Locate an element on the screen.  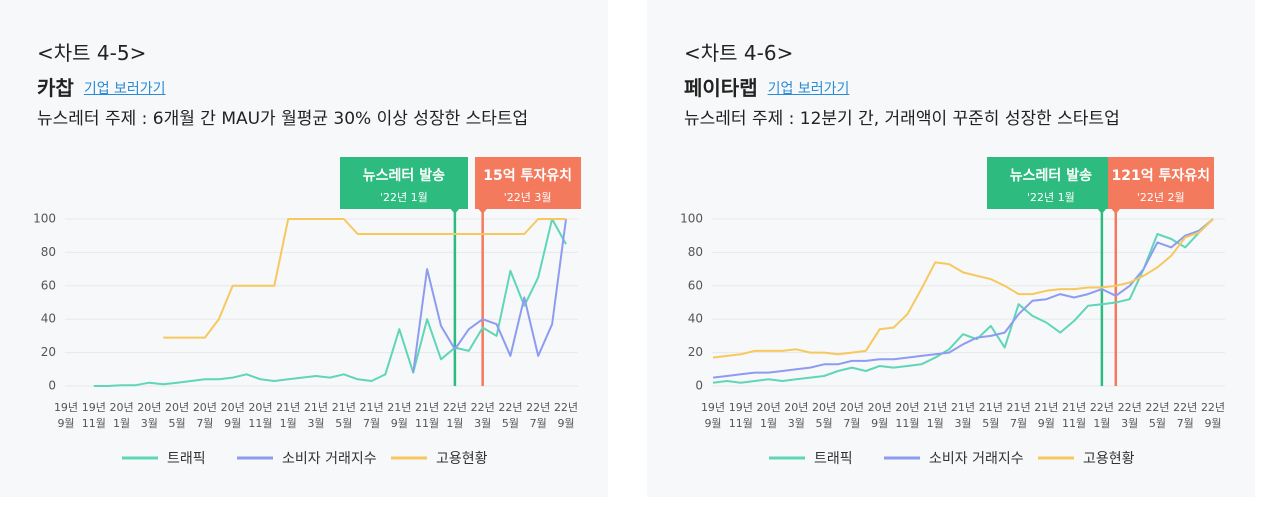
annotation-label: 121억 투자유치 is located at coordinates (1161, 176).